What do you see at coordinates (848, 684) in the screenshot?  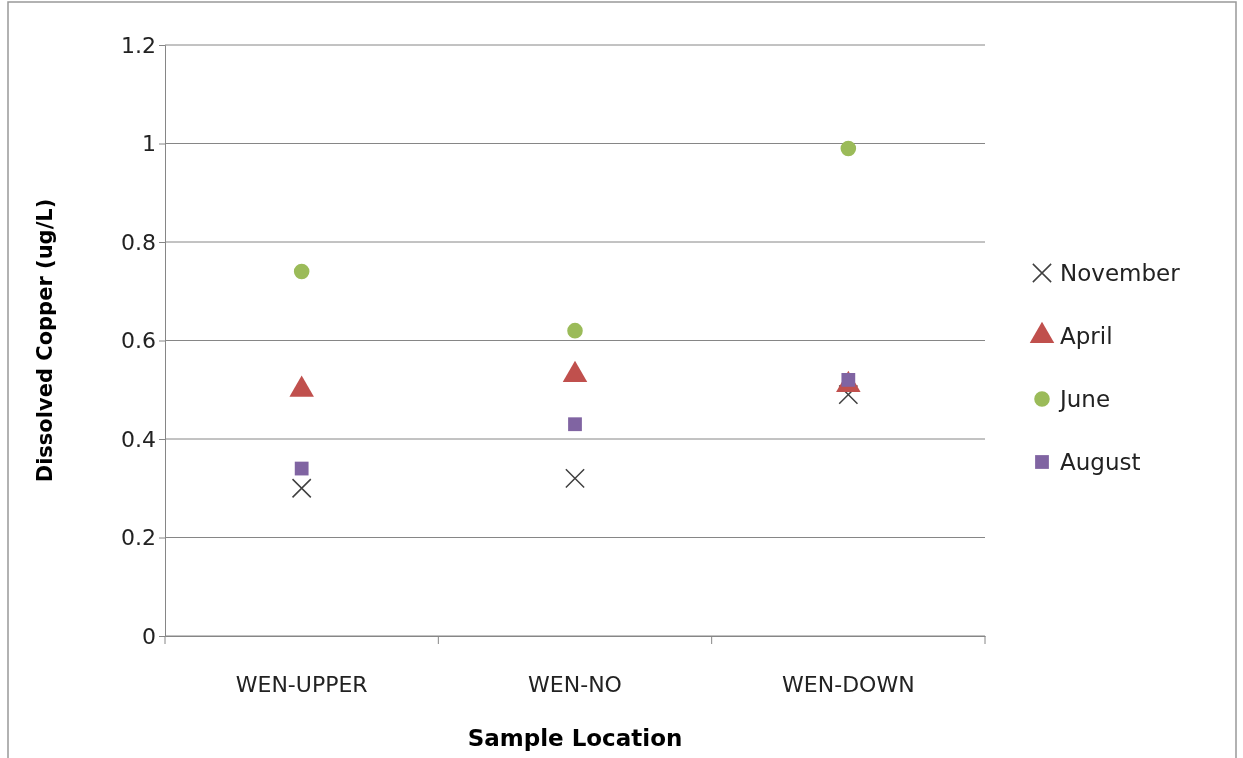 I see `x-tick-label: WEN-DOWN` at bounding box center [848, 684].